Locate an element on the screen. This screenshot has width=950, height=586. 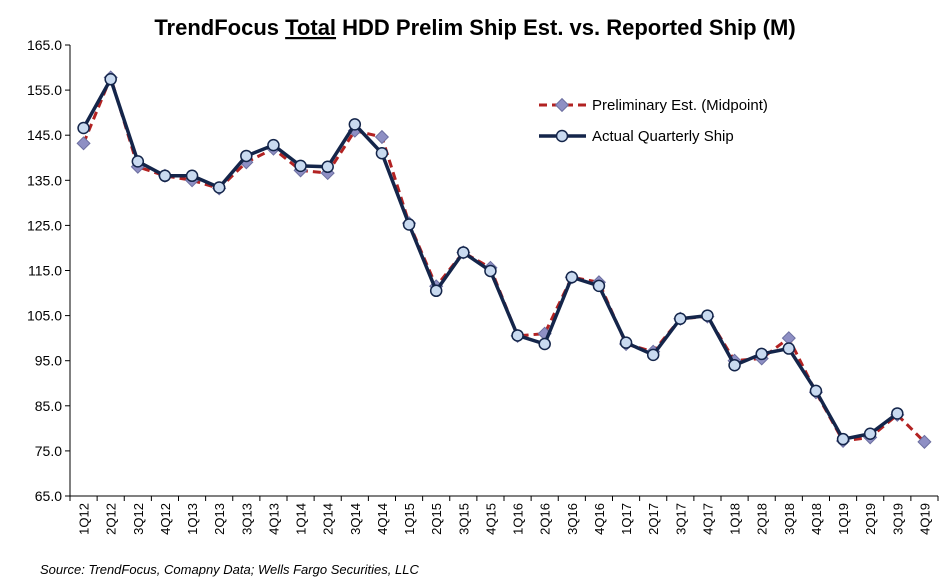
y-tick-label: 85.0 is located at coordinates (48, 406).